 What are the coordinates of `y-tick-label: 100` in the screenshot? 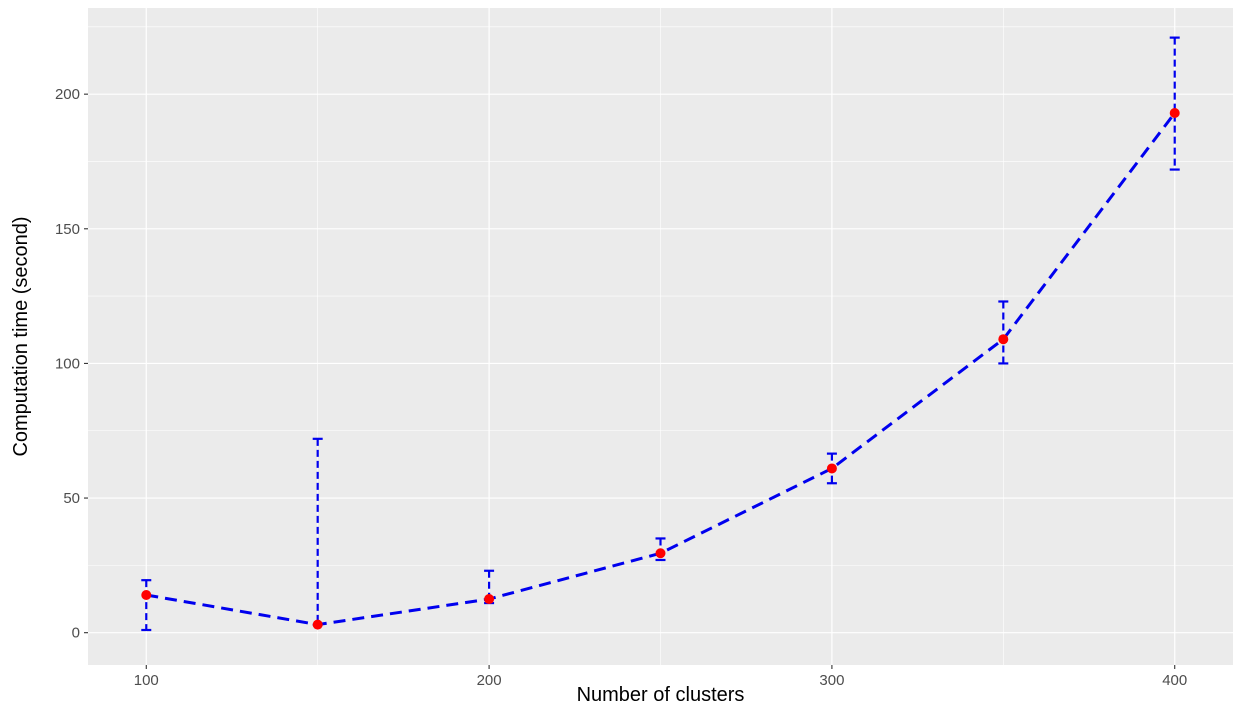 It's located at (67, 363).